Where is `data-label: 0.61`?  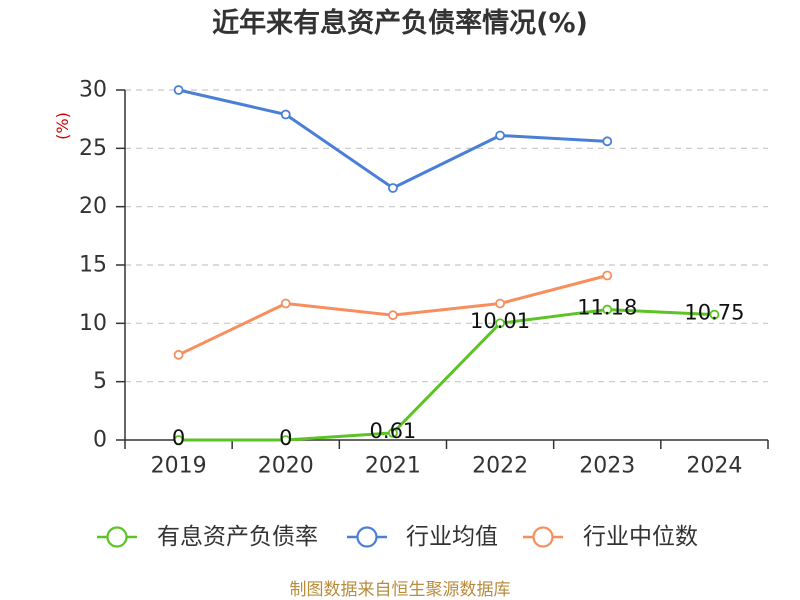
data-label: 0.61 is located at coordinates (393, 431).